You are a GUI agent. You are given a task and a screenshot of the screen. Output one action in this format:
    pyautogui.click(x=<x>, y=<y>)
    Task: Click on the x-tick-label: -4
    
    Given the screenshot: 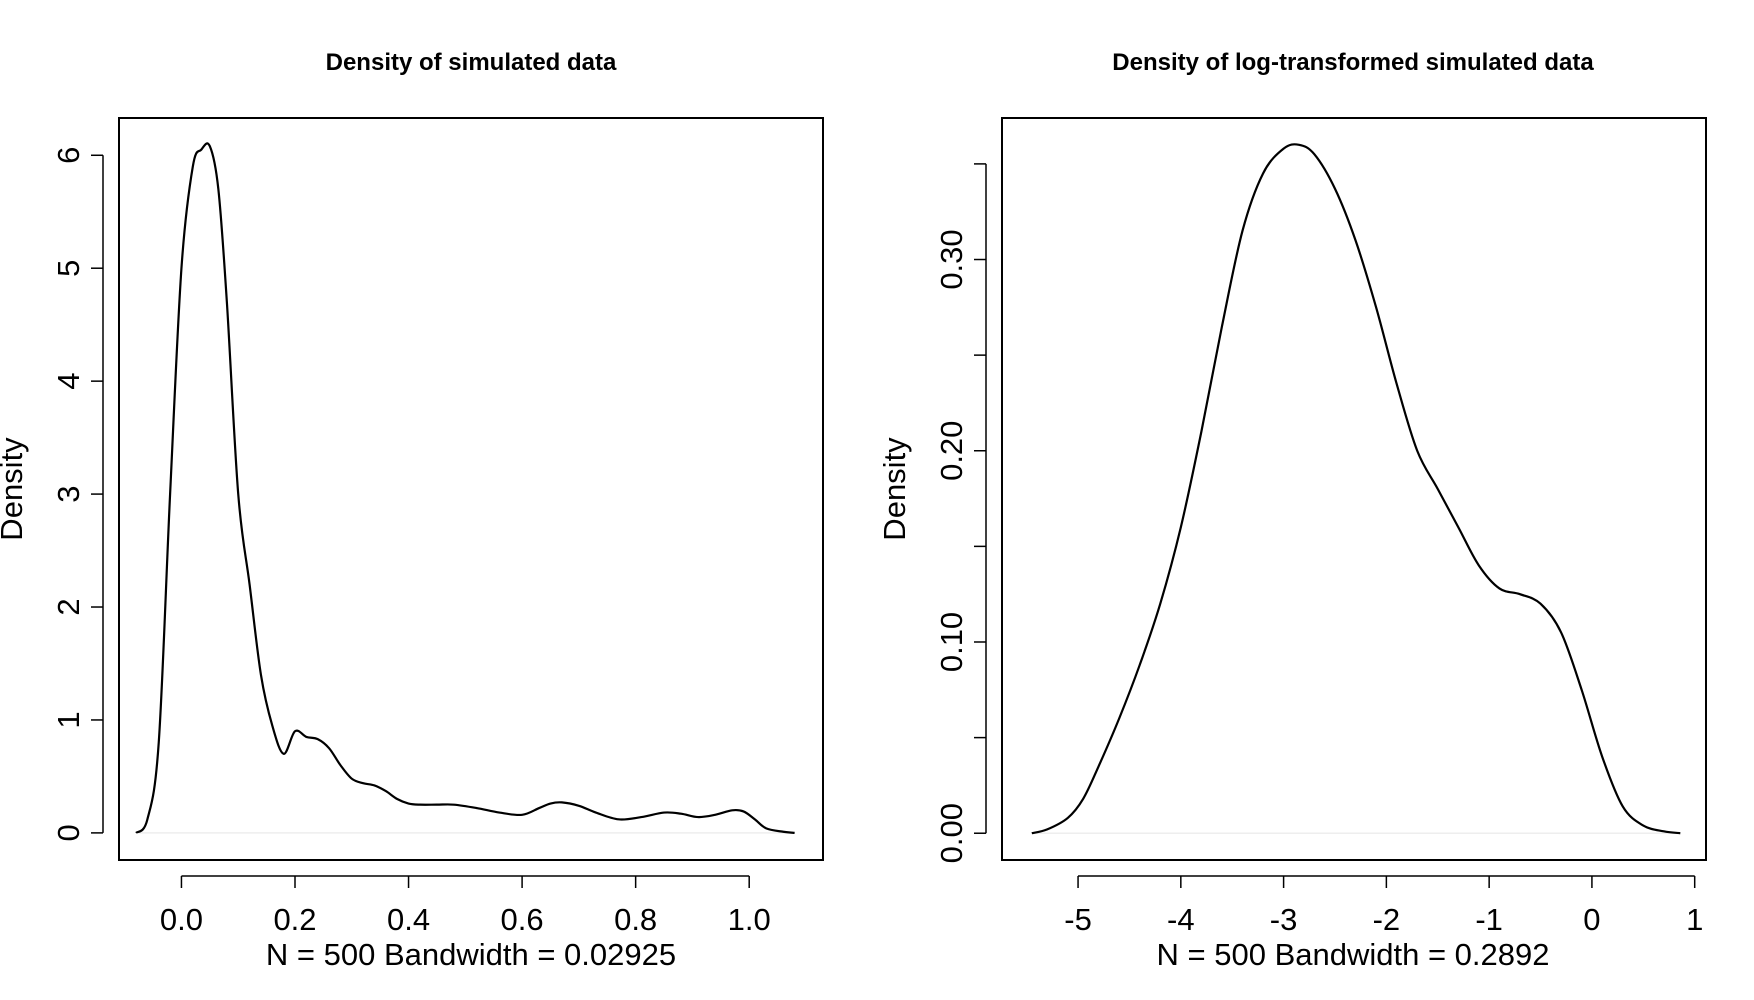 What is the action you would take?
    pyautogui.click(x=1181, y=919)
    